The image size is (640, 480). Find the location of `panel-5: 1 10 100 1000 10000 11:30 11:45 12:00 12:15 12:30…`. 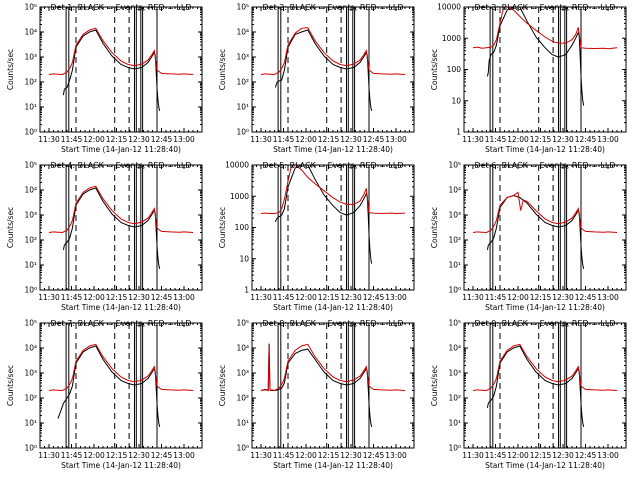

panel-5: 1 10 100 1000 10000 11:30 11:45 12:00 12:15 12:30… is located at coordinates (316, 236).